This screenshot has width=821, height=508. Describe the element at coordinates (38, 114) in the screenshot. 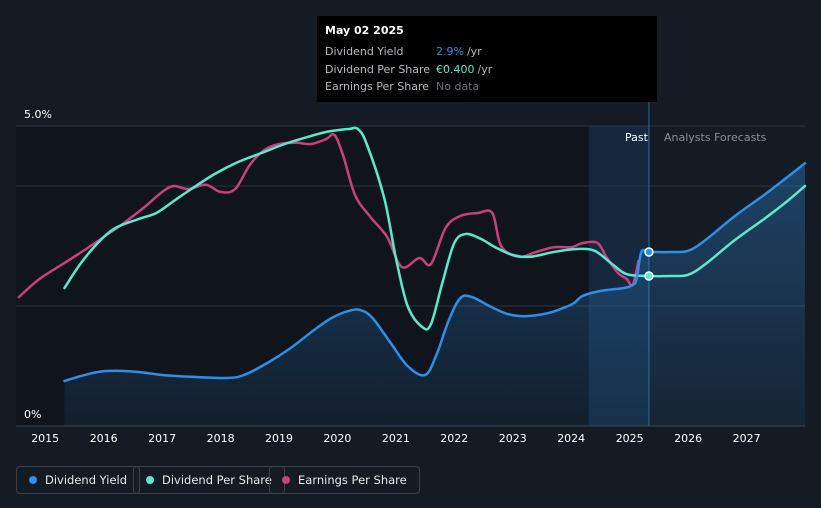

I see `y-tick-label-top: 5.0%` at that location.